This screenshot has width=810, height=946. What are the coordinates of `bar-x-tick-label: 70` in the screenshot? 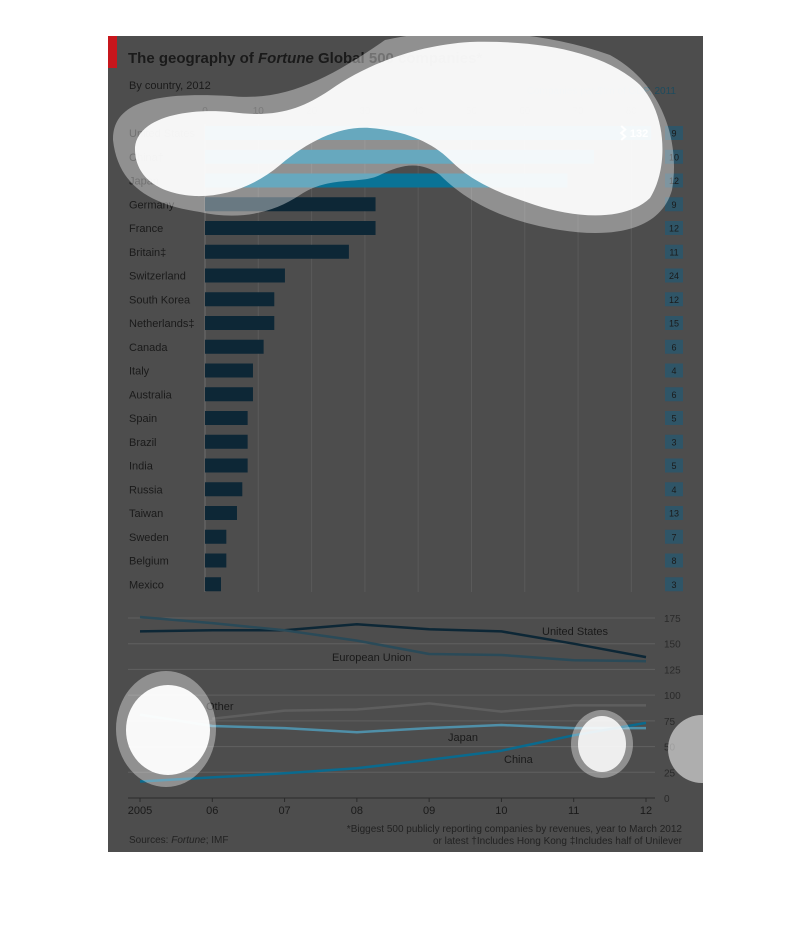 It's located at (578, 111).